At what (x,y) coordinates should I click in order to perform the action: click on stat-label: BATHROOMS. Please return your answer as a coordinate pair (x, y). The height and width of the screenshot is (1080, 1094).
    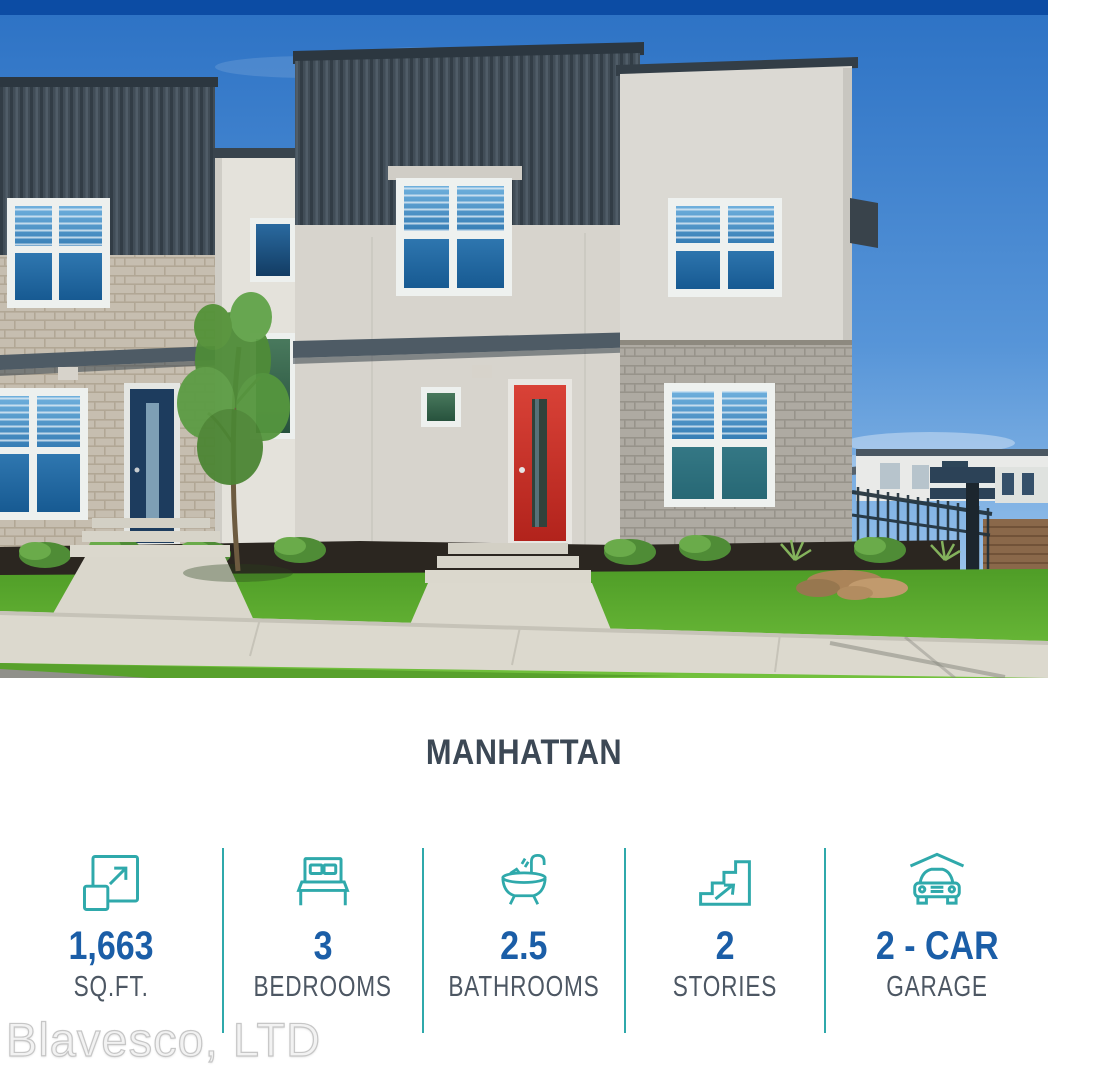
    Looking at the image, I should click on (524, 987).